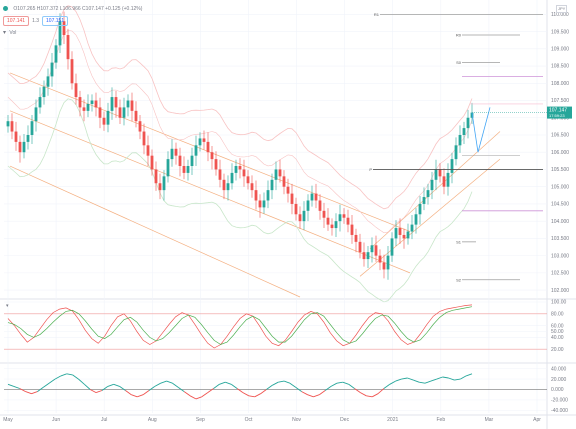  Describe the element at coordinates (481, 130) in the screenshot. I see `projection-path` at that location.